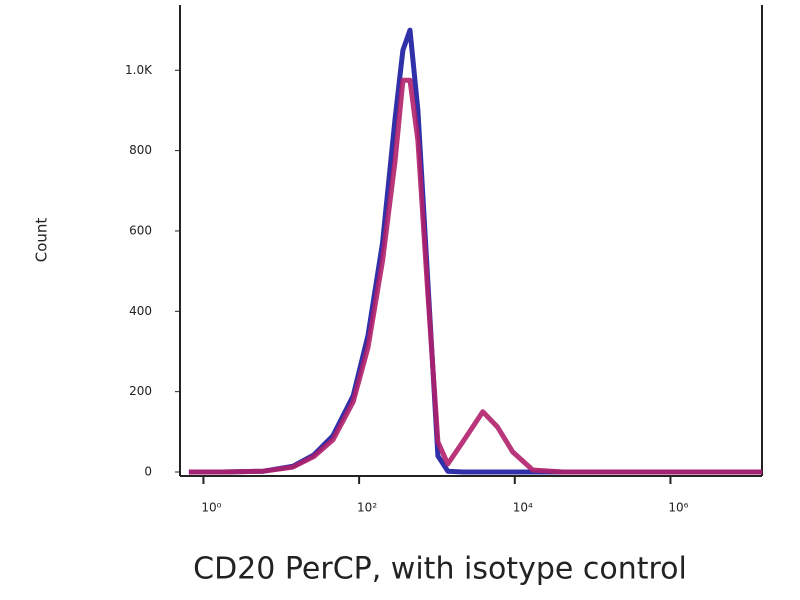 This screenshot has height=600, width=800. What do you see at coordinates (678, 508) in the screenshot?
I see `x-tick-label: 10⁶` at bounding box center [678, 508].